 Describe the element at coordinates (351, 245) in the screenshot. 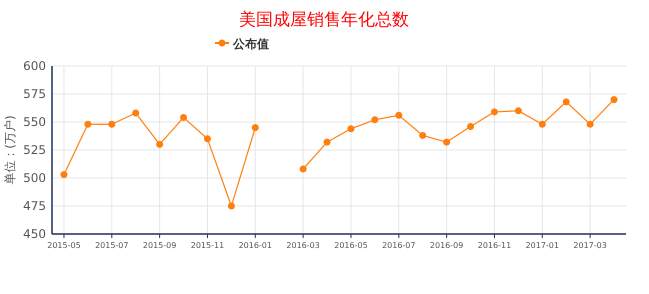

I see `x-tick-label: 2016-05` at that location.